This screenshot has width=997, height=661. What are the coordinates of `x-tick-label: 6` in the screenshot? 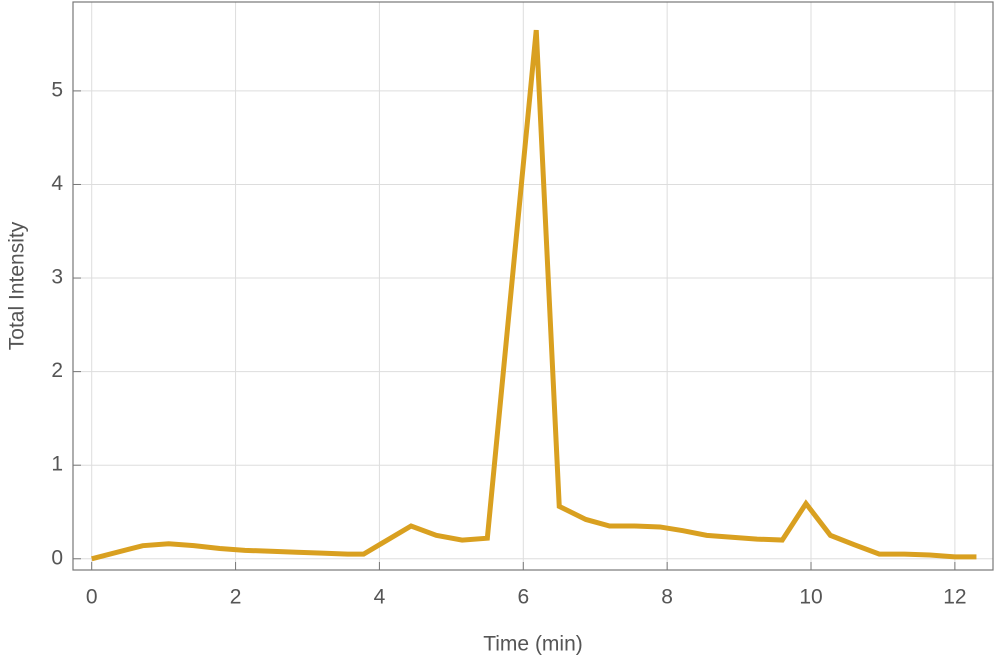 It's located at (523, 597).